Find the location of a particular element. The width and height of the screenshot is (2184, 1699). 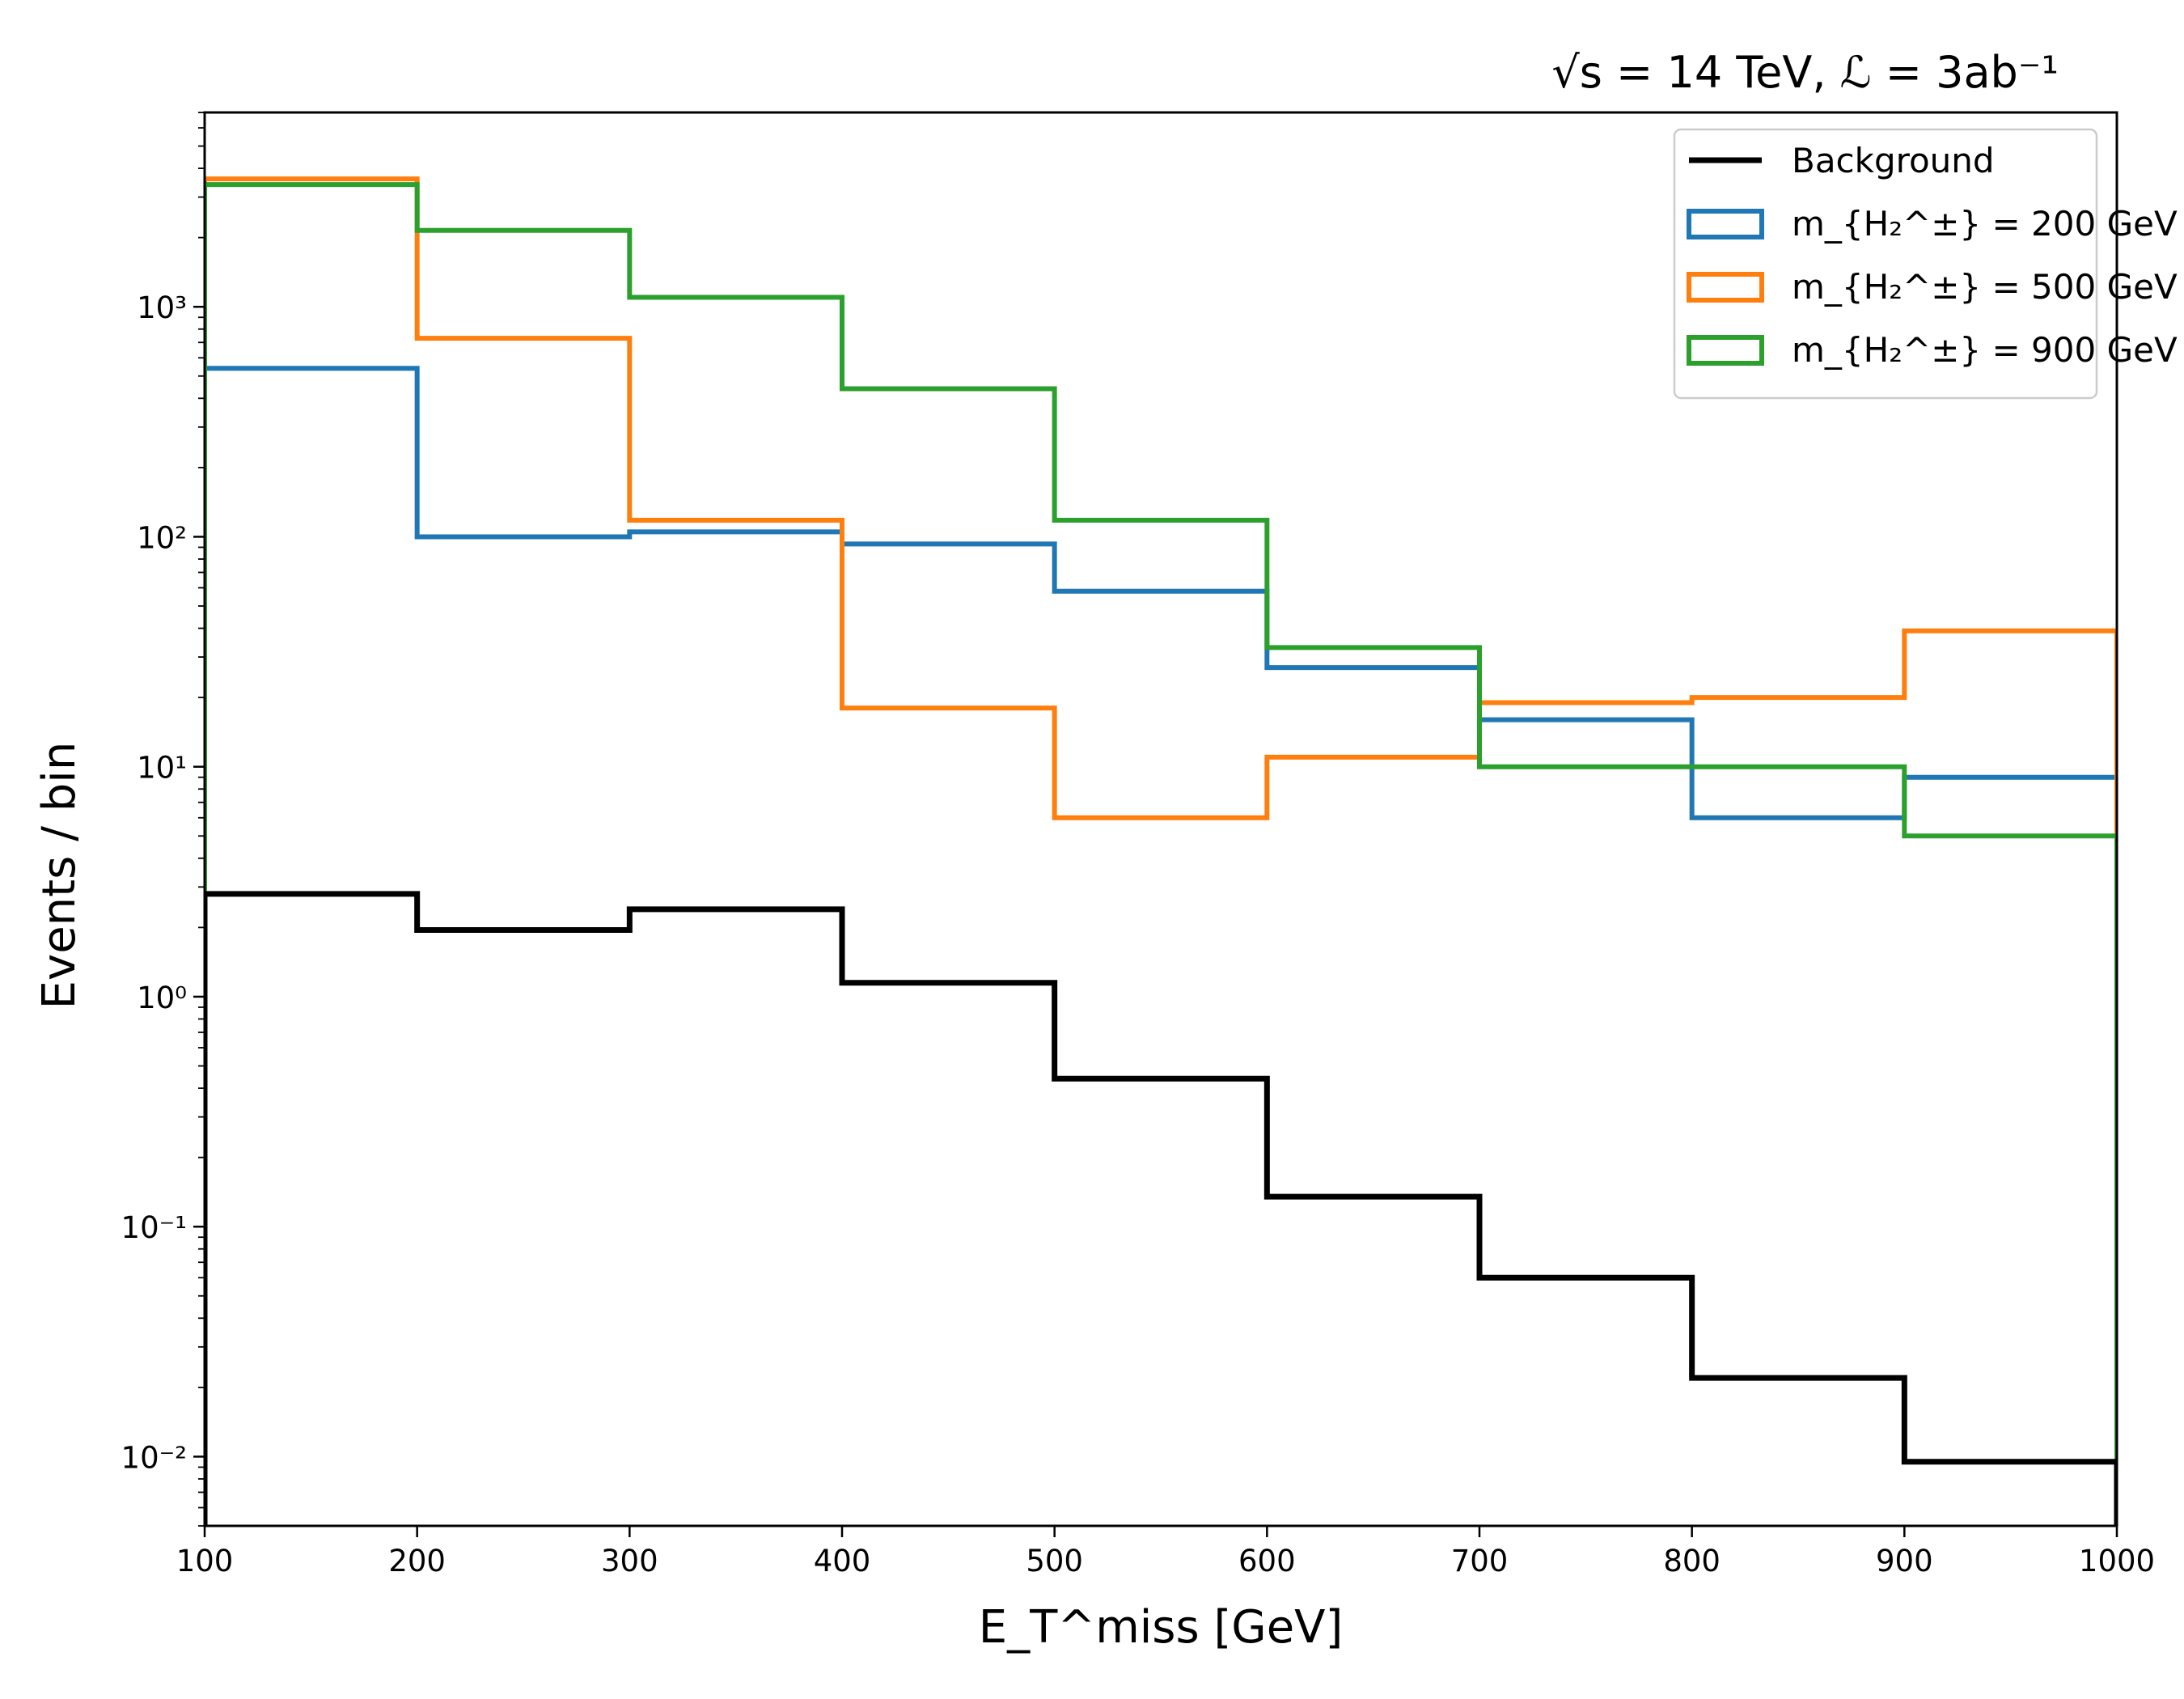

x-tick-label: 800 is located at coordinates (1692, 1561).